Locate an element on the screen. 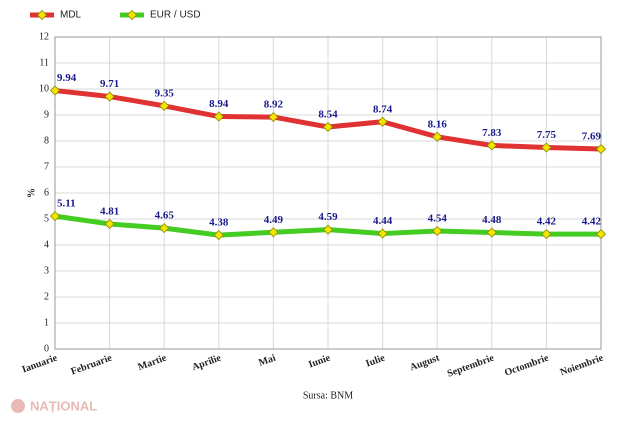  data-label: 4.44 is located at coordinates (383, 221).